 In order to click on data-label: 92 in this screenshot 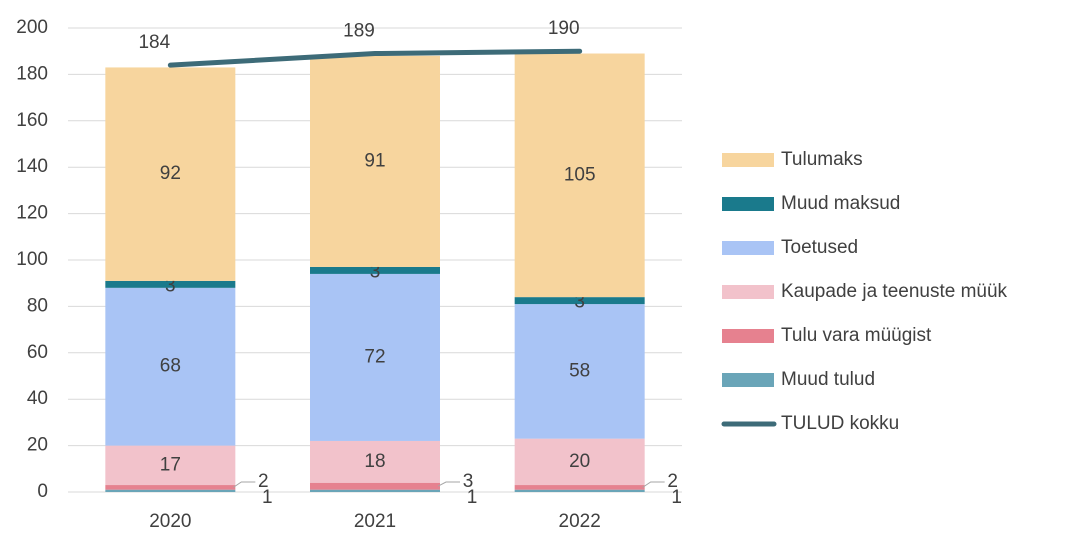, I will do `click(170, 173)`.